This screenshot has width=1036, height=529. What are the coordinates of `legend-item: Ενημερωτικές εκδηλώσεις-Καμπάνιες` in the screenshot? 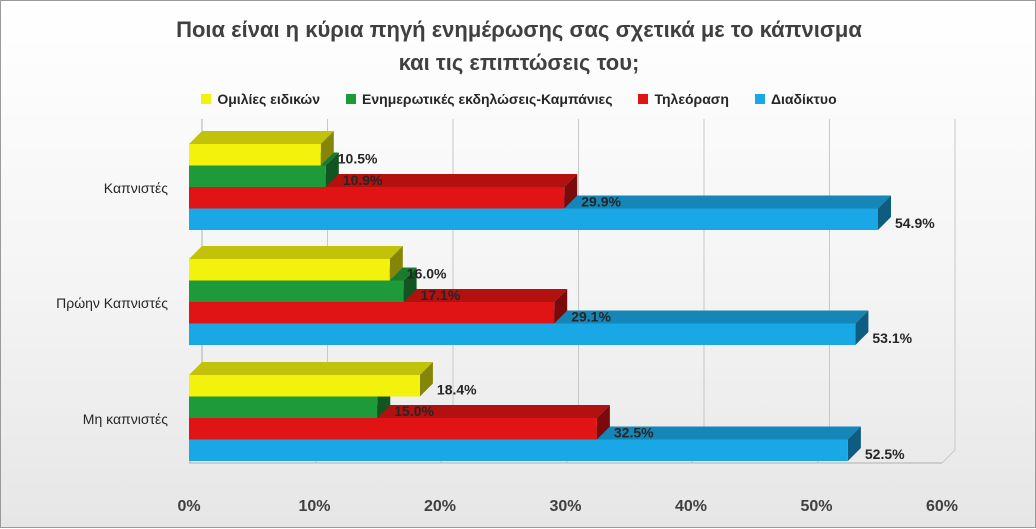 It's located at (479, 99).